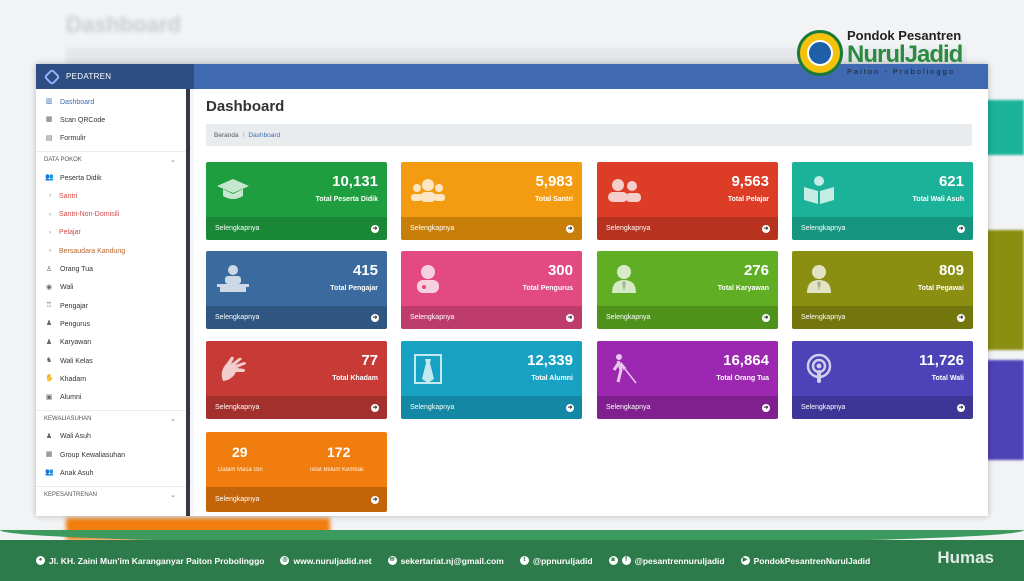 The image size is (1024, 581). I want to click on sidebar-item-orang-tua: ♙ Orang Tua, so click(111, 269).